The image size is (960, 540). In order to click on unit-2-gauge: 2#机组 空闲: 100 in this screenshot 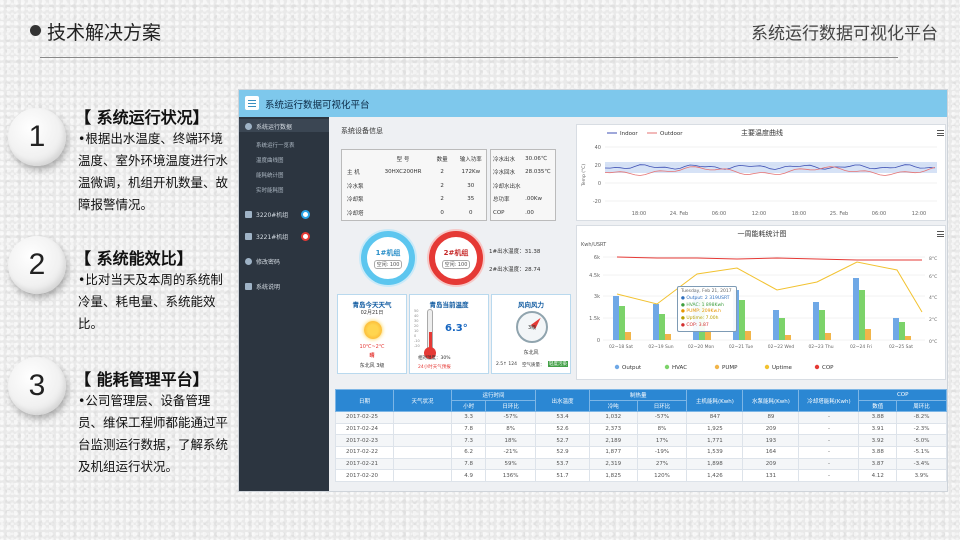, I will do `click(456, 258)`.